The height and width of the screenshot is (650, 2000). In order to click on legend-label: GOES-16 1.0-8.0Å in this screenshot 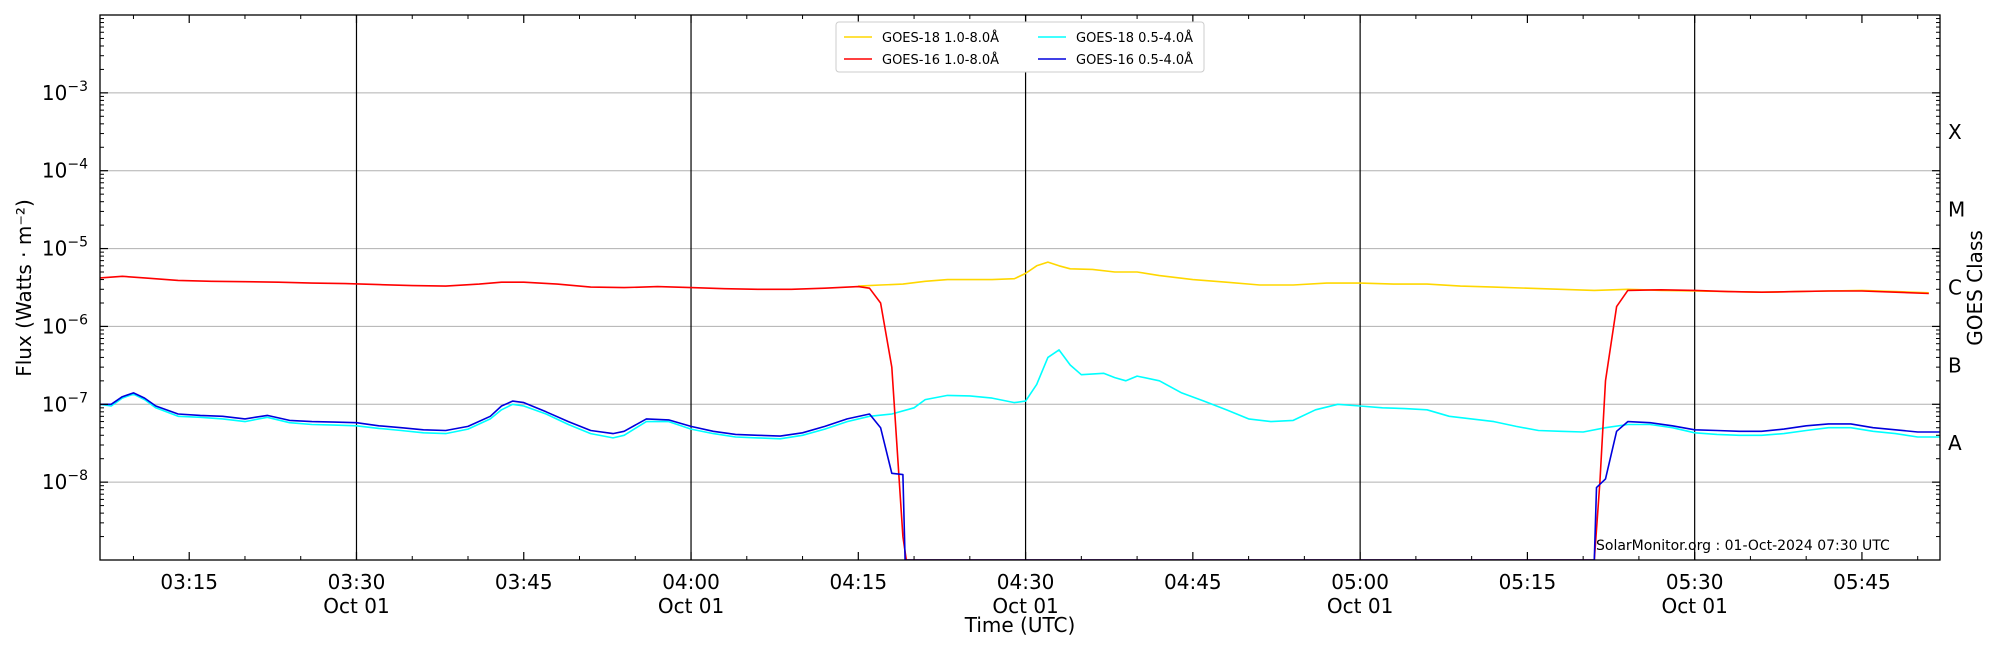, I will do `click(940, 60)`.